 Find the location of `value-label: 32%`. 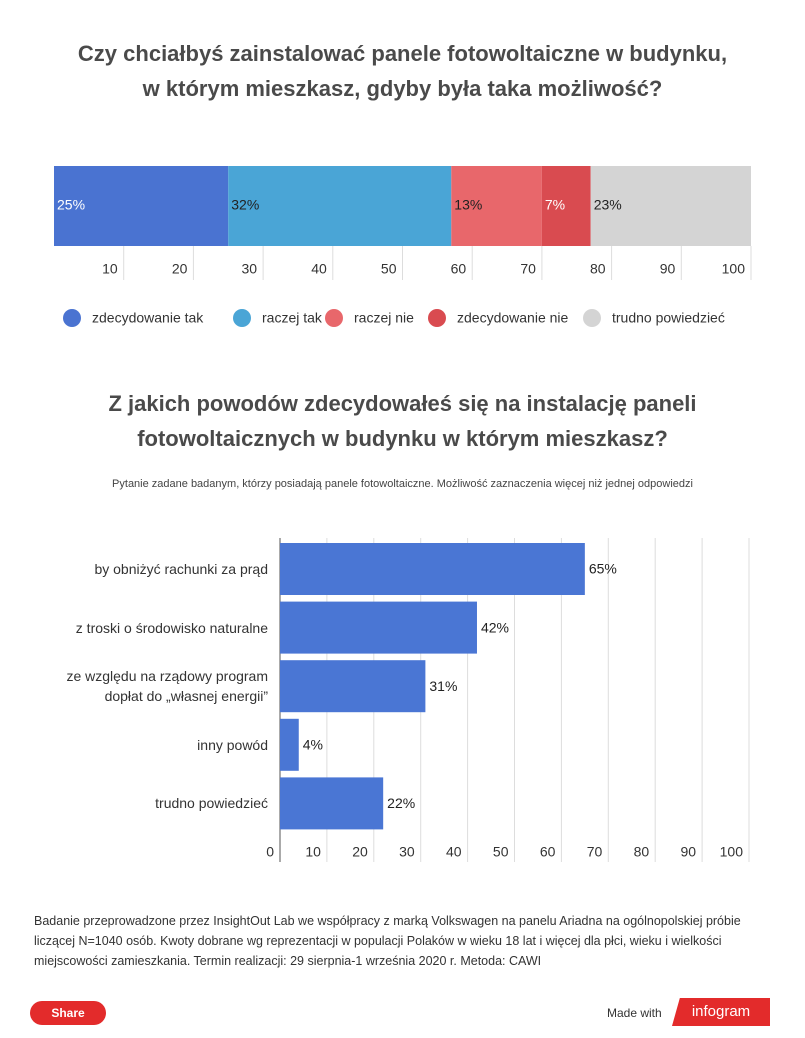

value-label: 32% is located at coordinates (245, 205).